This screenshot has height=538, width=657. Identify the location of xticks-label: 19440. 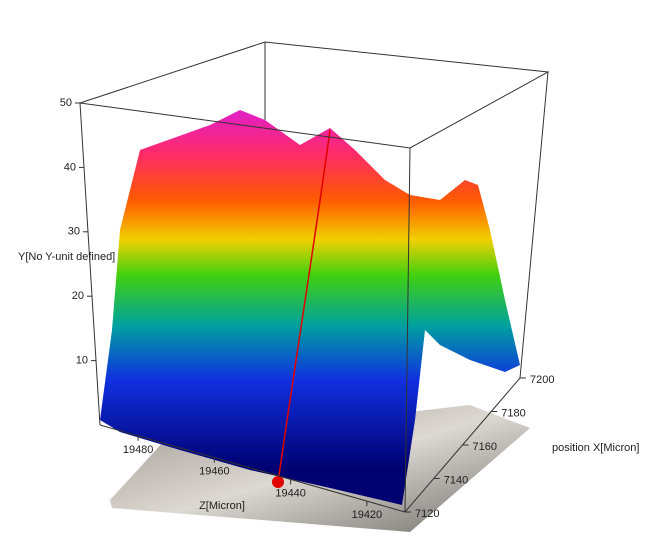
(290, 493).